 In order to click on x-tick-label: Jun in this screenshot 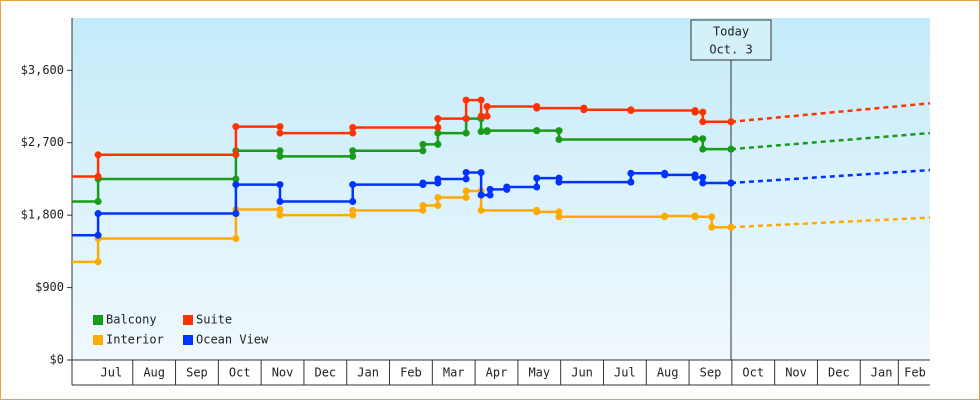, I will do `click(582, 373)`.